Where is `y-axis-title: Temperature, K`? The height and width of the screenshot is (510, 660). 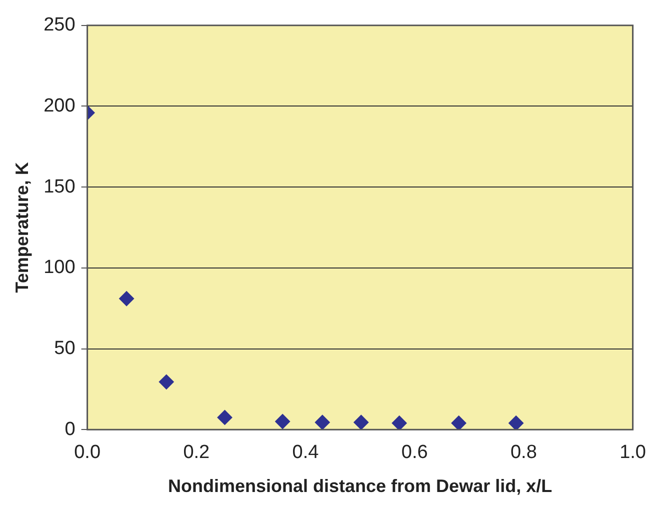
y-axis-title: Temperature, K is located at coordinates (22, 227).